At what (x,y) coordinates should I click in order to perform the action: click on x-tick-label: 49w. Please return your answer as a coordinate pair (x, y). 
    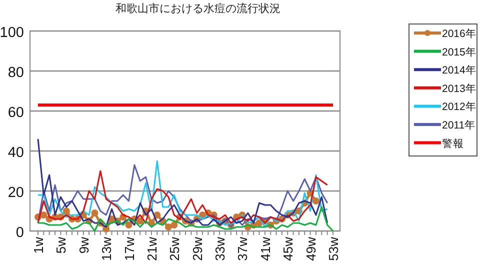
    Looking at the image, I should click on (310, 248).